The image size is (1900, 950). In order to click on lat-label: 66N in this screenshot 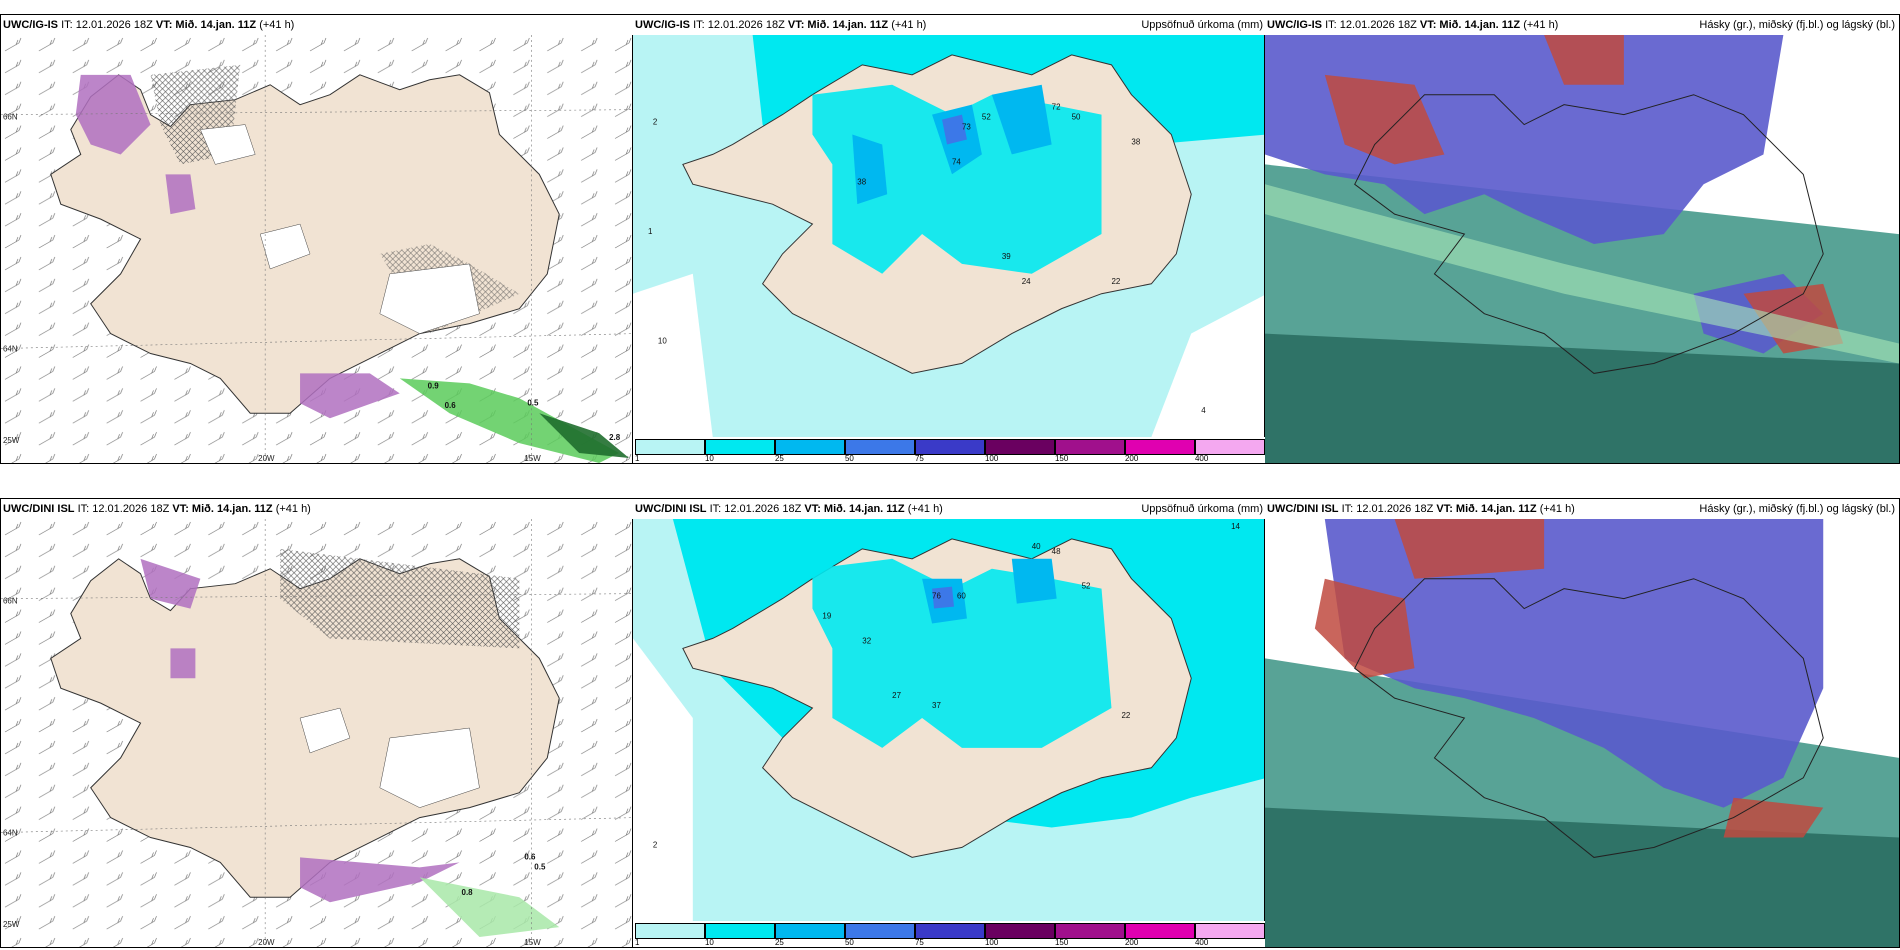, I will do `click(10, 117)`.